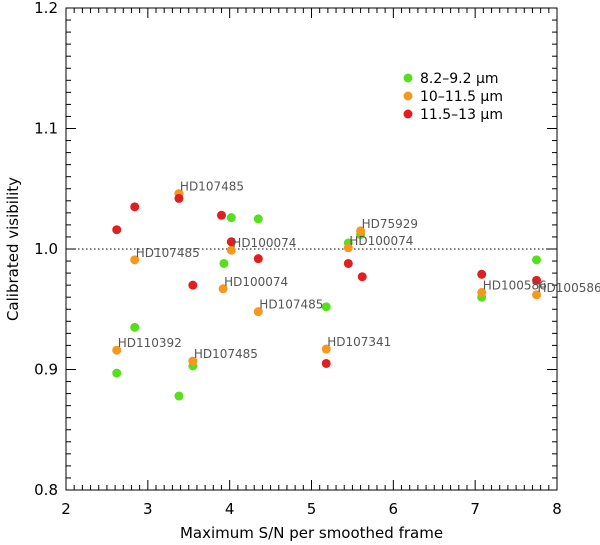  I want to click on point-label: HD75929, so click(390, 224).